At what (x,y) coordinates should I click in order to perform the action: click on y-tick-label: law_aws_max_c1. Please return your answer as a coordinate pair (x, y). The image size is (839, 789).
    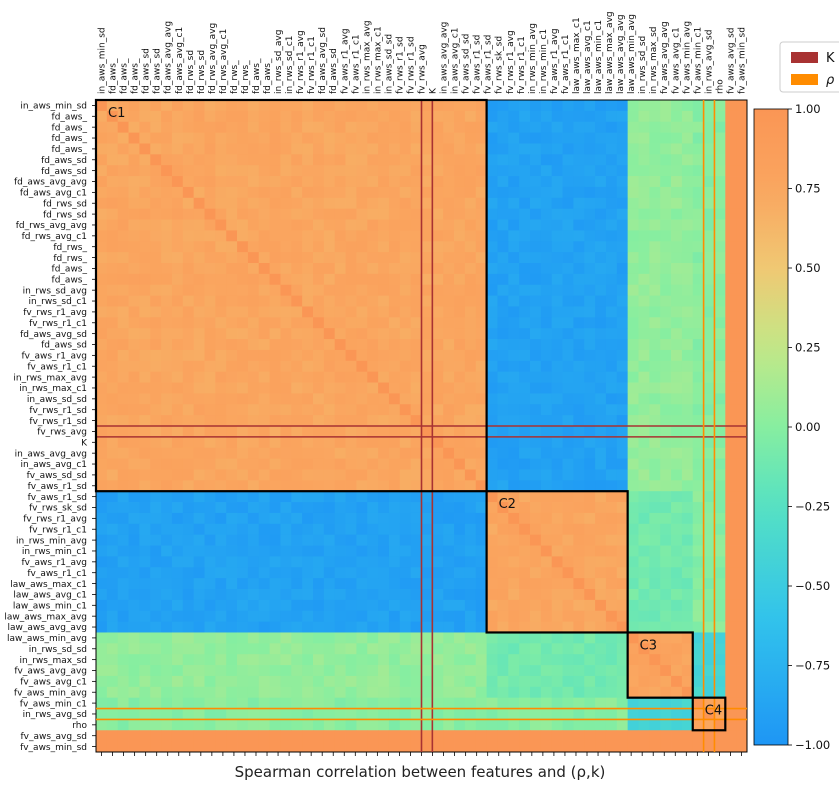
    Looking at the image, I should click on (48, 585).